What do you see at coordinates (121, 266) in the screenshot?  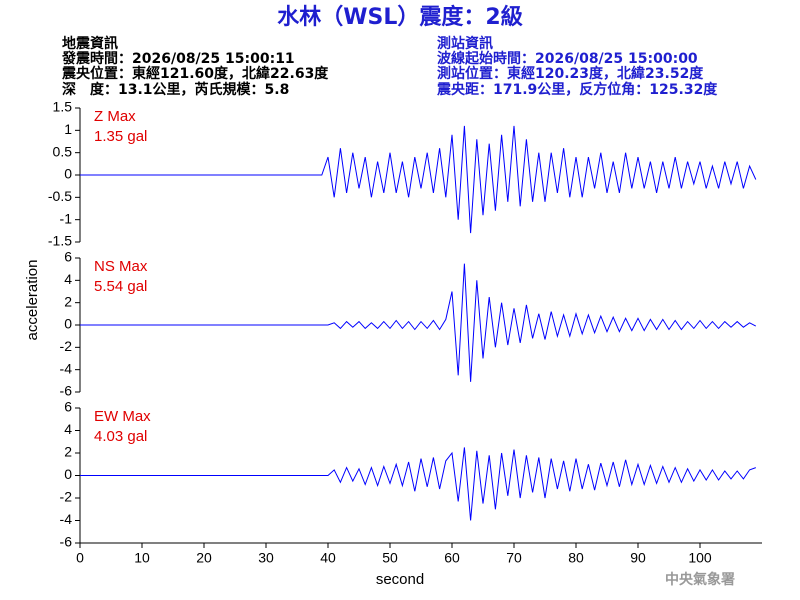 I see `panel-label: NS Max` at bounding box center [121, 266].